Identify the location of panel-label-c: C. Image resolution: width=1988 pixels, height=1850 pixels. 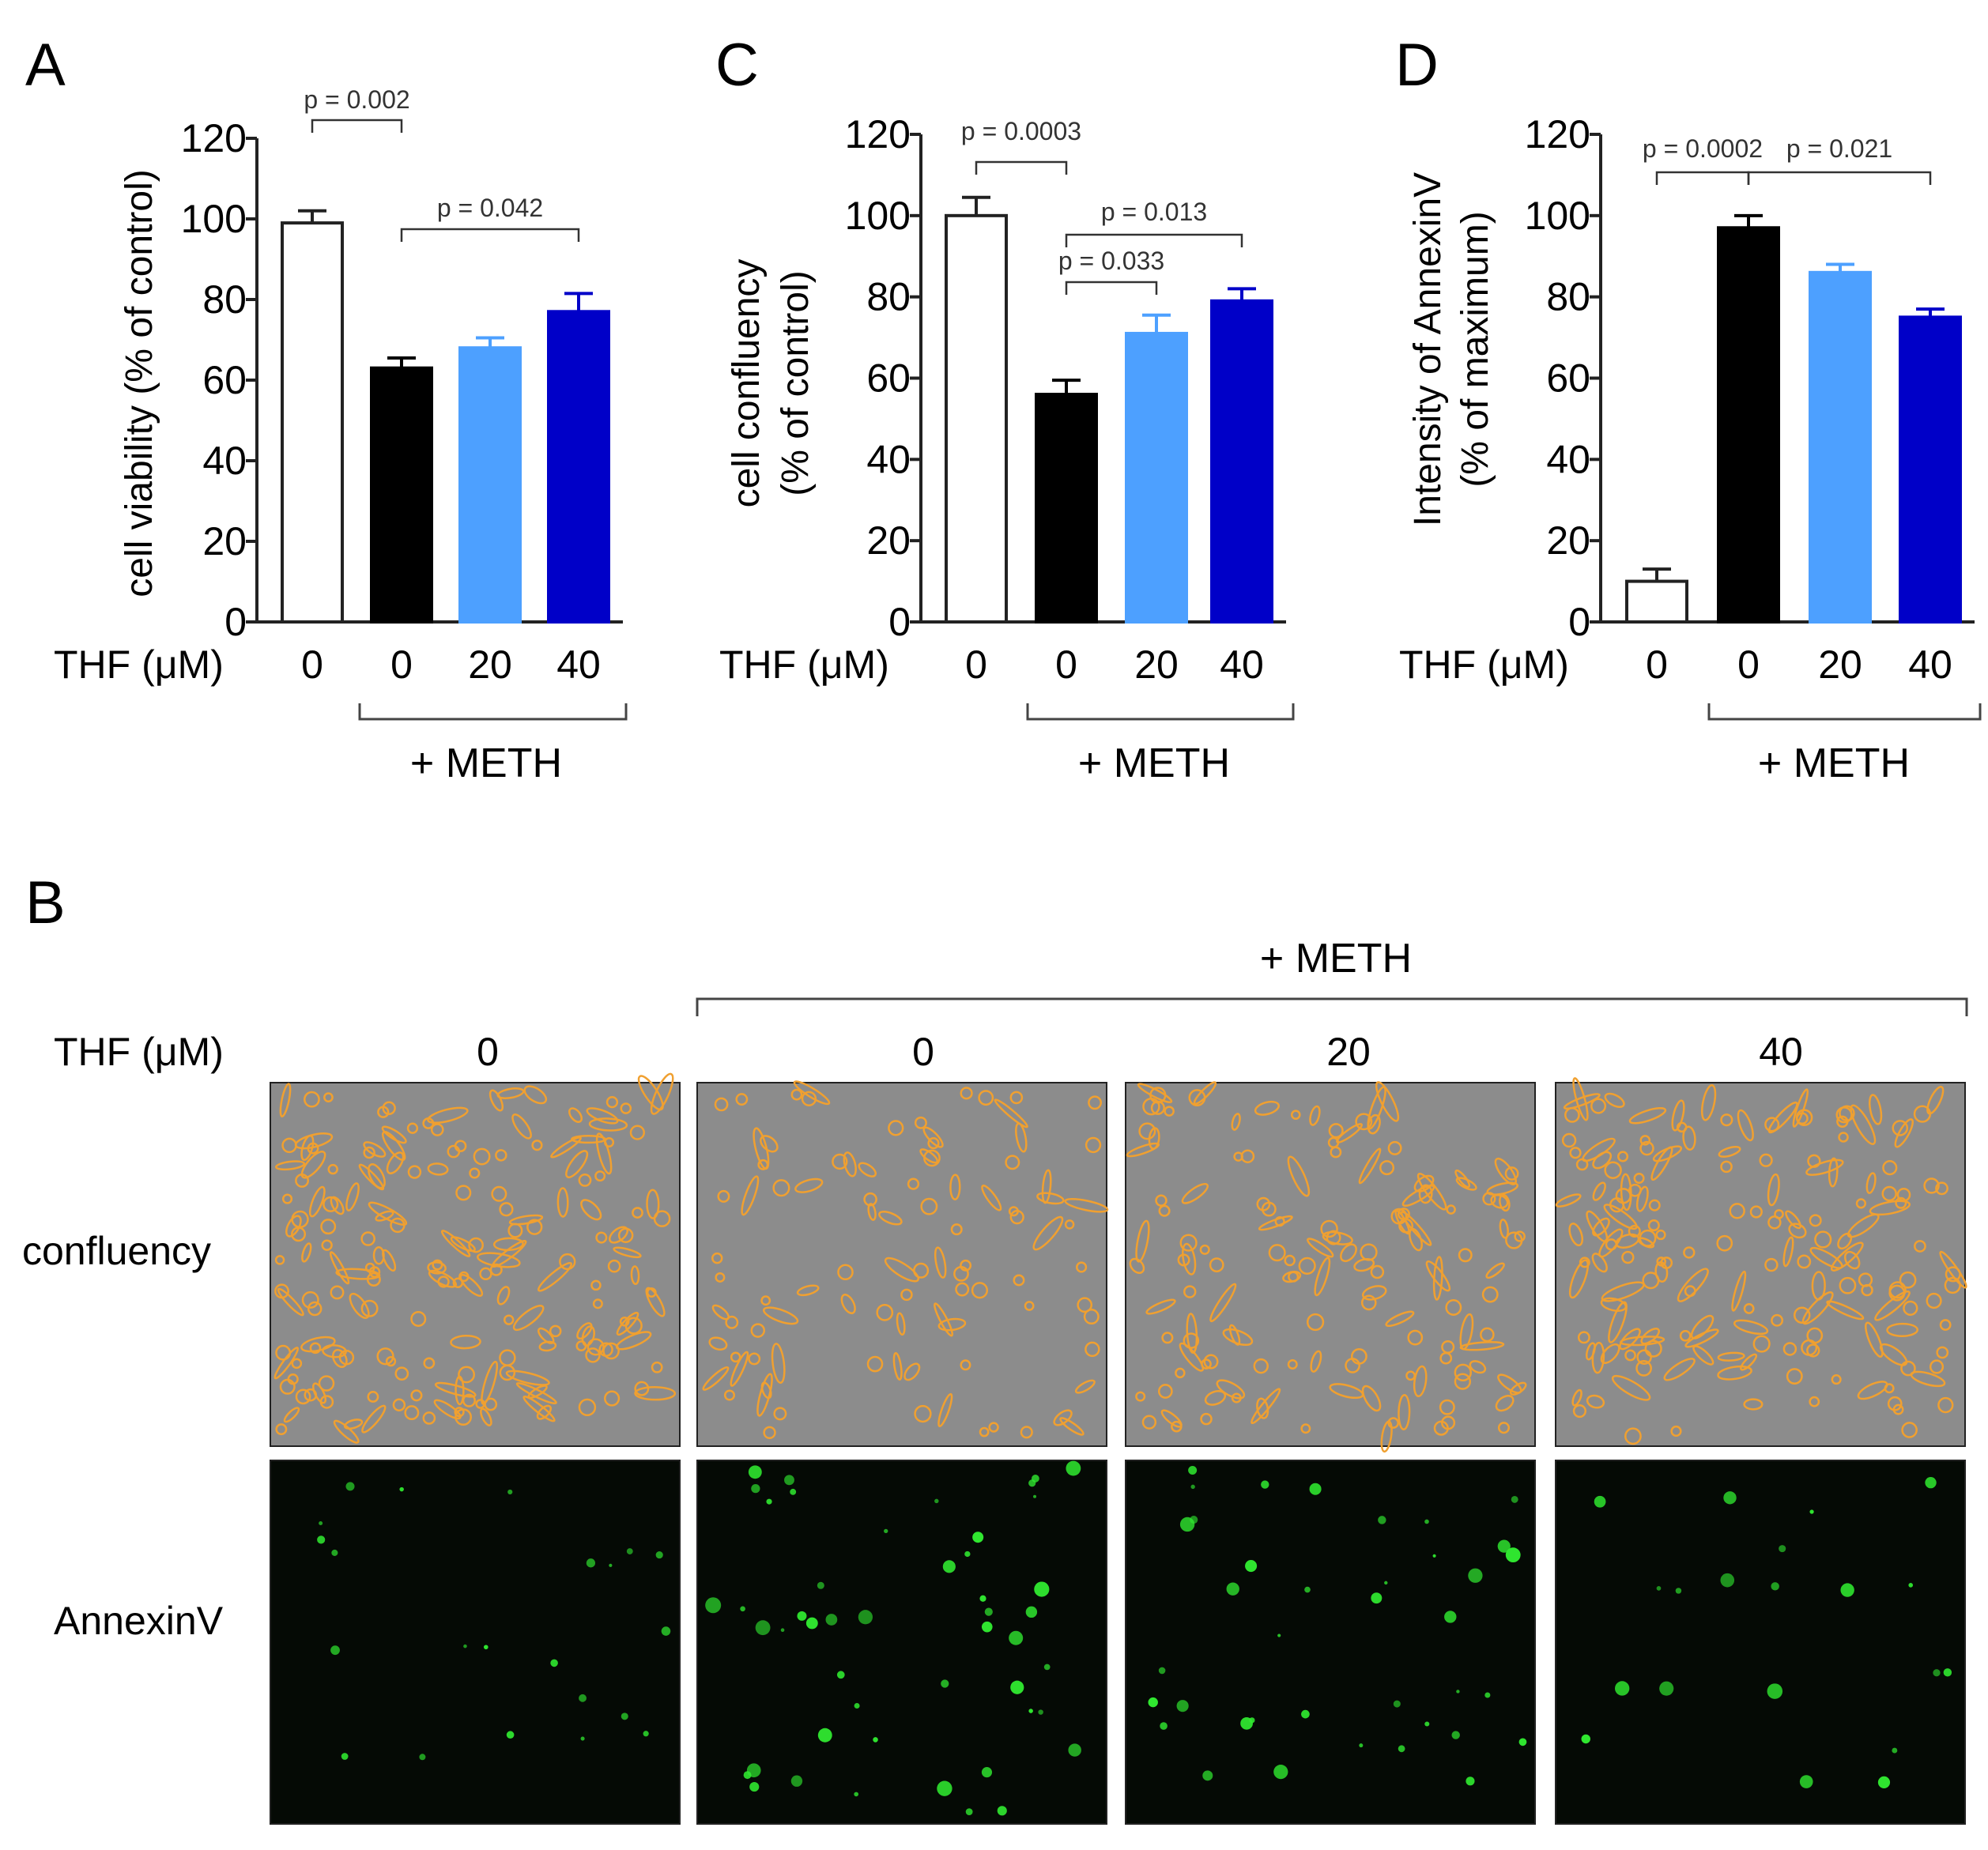
(737, 65).